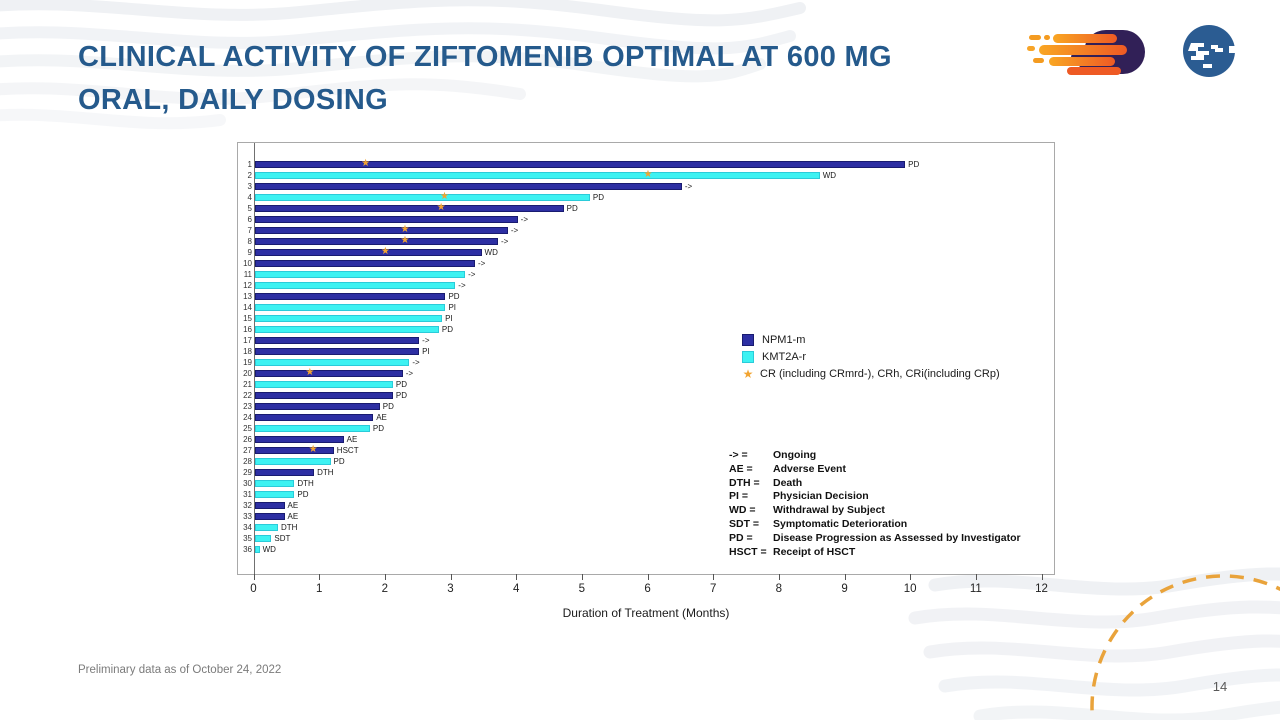  What do you see at coordinates (646, 296) in the screenshot?
I see `swimmer-row: 13 PD` at bounding box center [646, 296].